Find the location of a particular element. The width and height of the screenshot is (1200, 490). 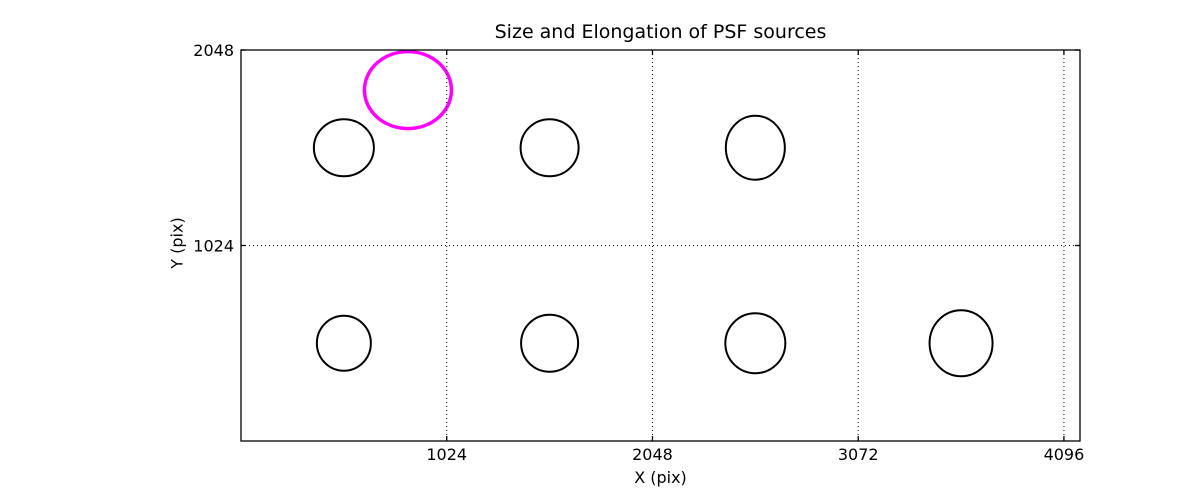

x-axis-label: X (pix) is located at coordinates (660, 477).